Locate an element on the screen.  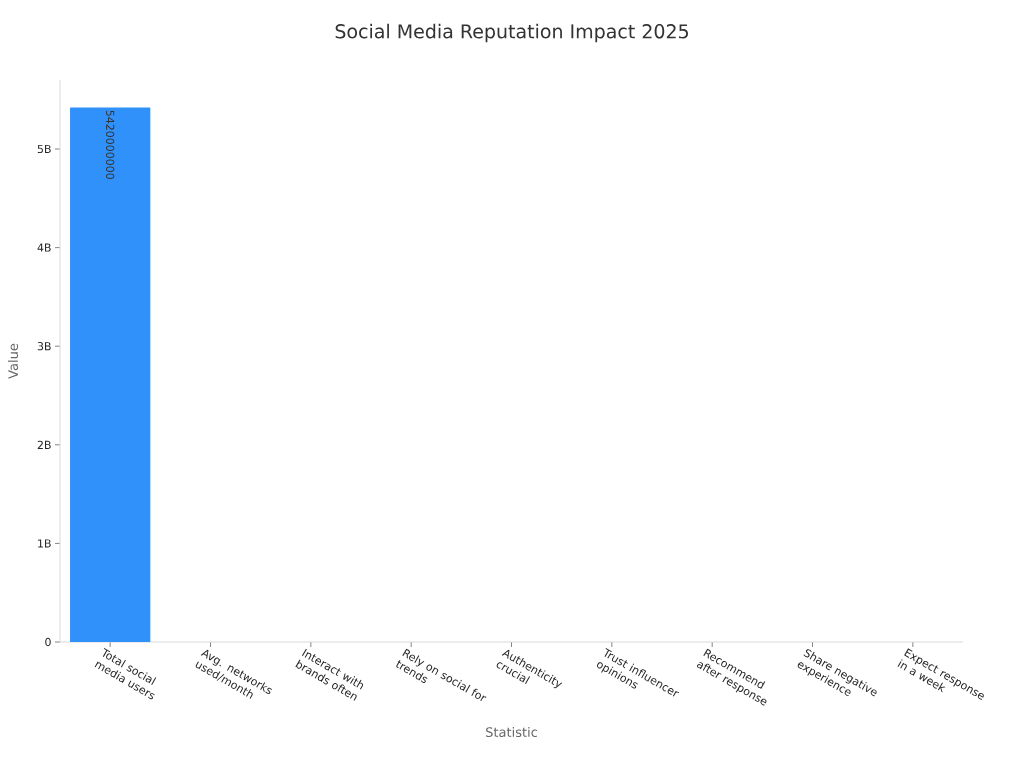
x-axis-title: Statistic is located at coordinates (512, 732).